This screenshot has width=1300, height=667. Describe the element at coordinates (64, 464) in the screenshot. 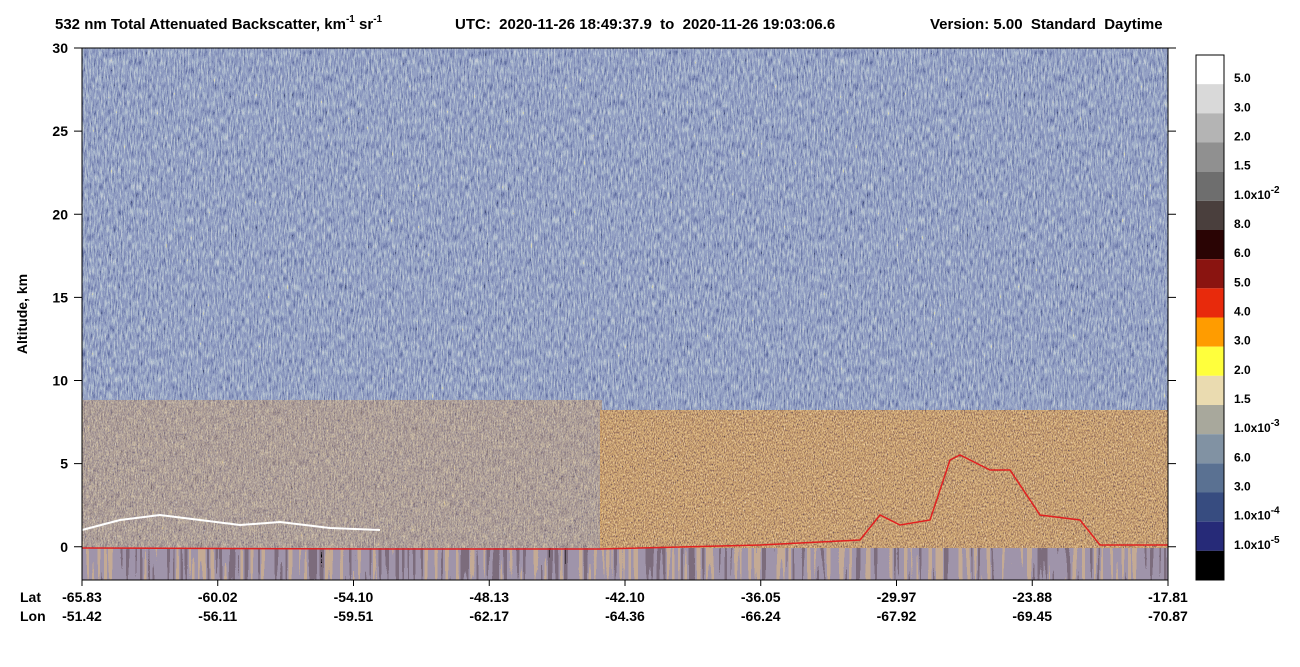

I see `y-tick-label: 5` at that location.